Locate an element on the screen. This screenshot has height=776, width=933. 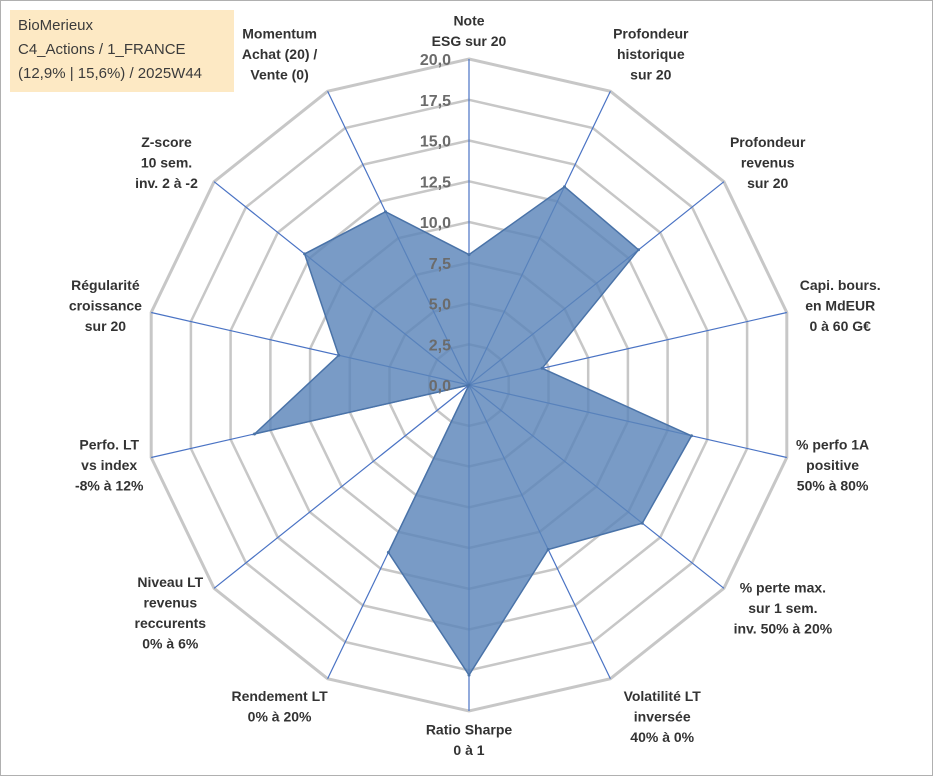
axis-label: Rendement LT 0% à 20% is located at coordinates (279, 706).